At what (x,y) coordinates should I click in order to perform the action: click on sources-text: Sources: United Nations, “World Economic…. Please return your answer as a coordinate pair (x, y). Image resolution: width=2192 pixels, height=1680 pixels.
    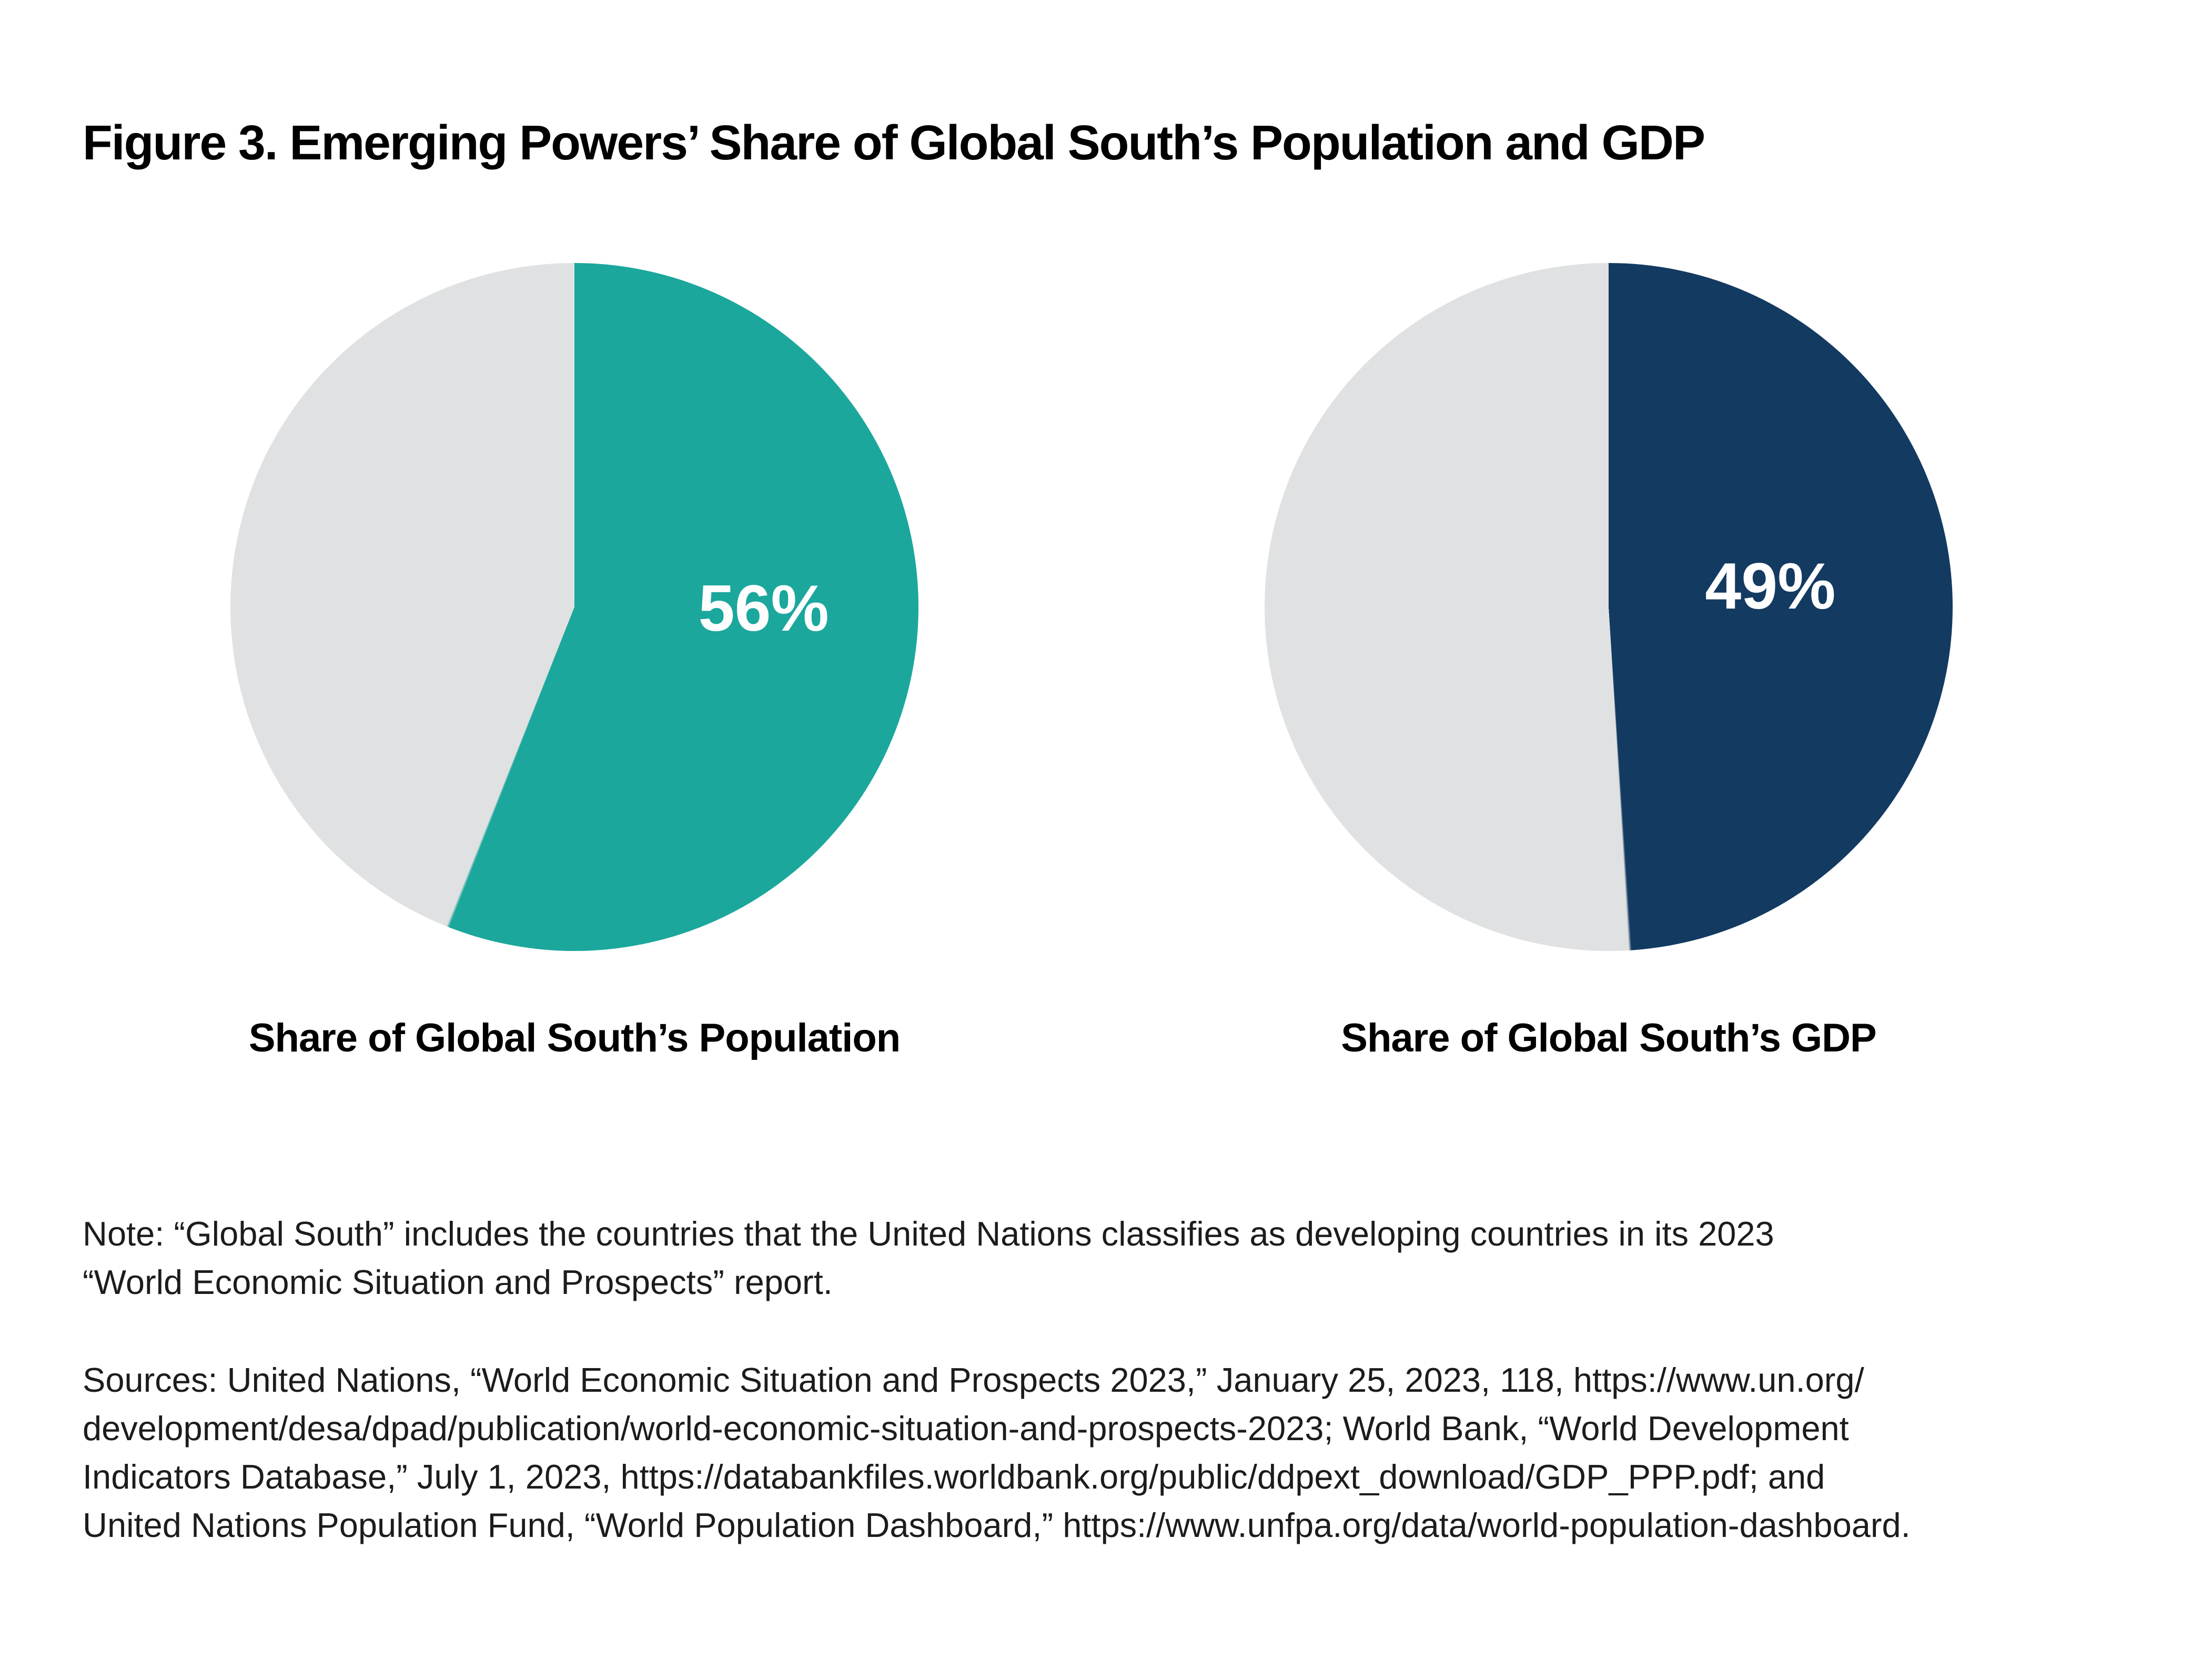
    Looking at the image, I should click on (997, 1452).